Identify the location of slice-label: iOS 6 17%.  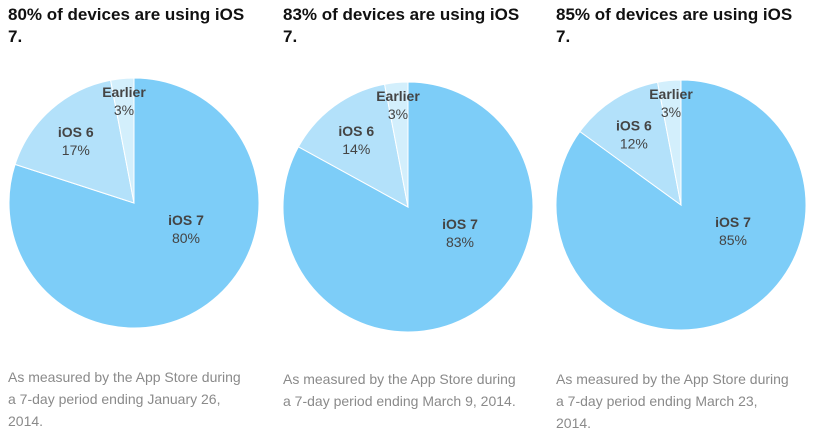
(76, 141).